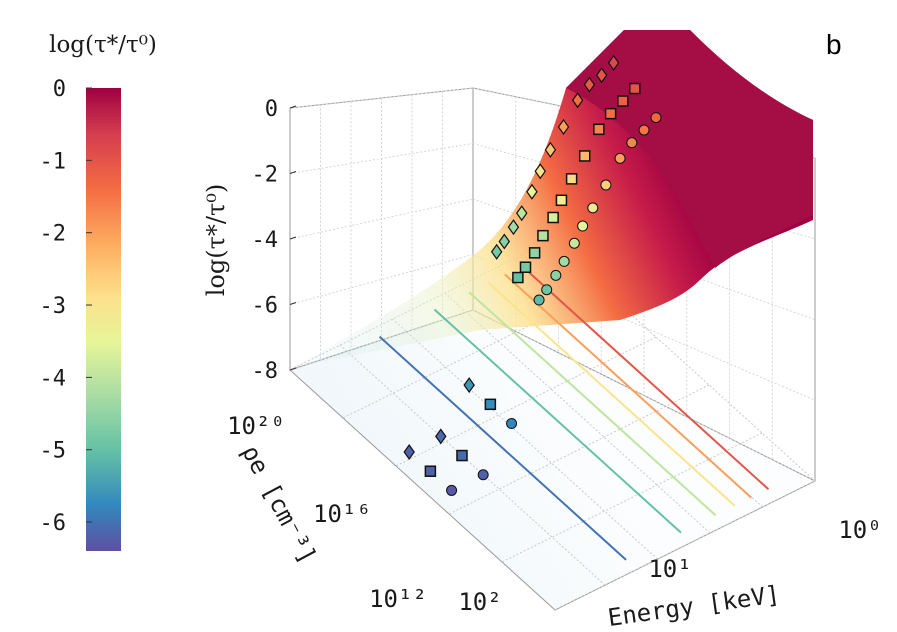 Image resolution: width=897 pixels, height=632 pixels. Describe the element at coordinates (271, 109) in the screenshot. I see `z-tick-label: 0` at that location.